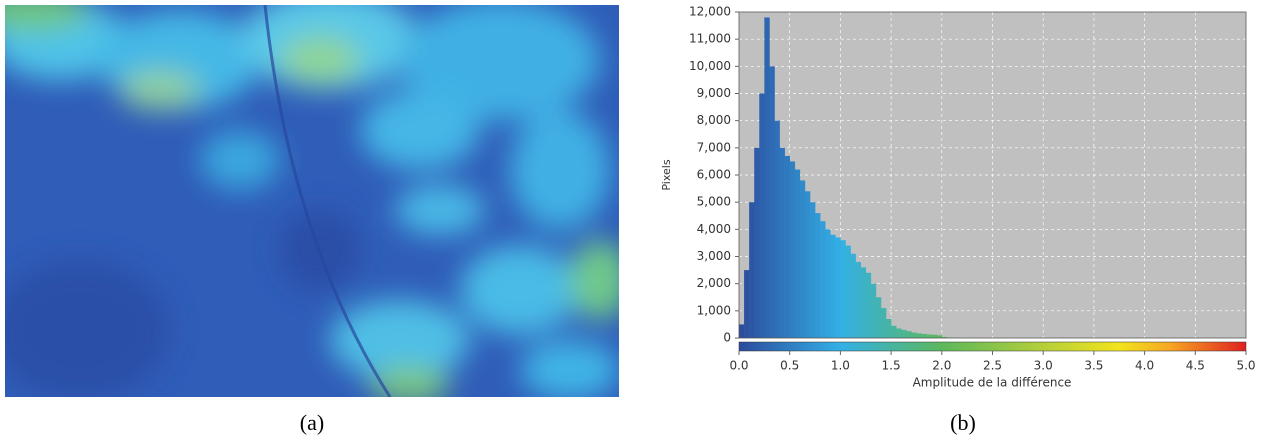 This screenshot has height=448, width=1265. What do you see at coordinates (312, 422) in the screenshot?
I see `panel-label: (a)` at bounding box center [312, 422].